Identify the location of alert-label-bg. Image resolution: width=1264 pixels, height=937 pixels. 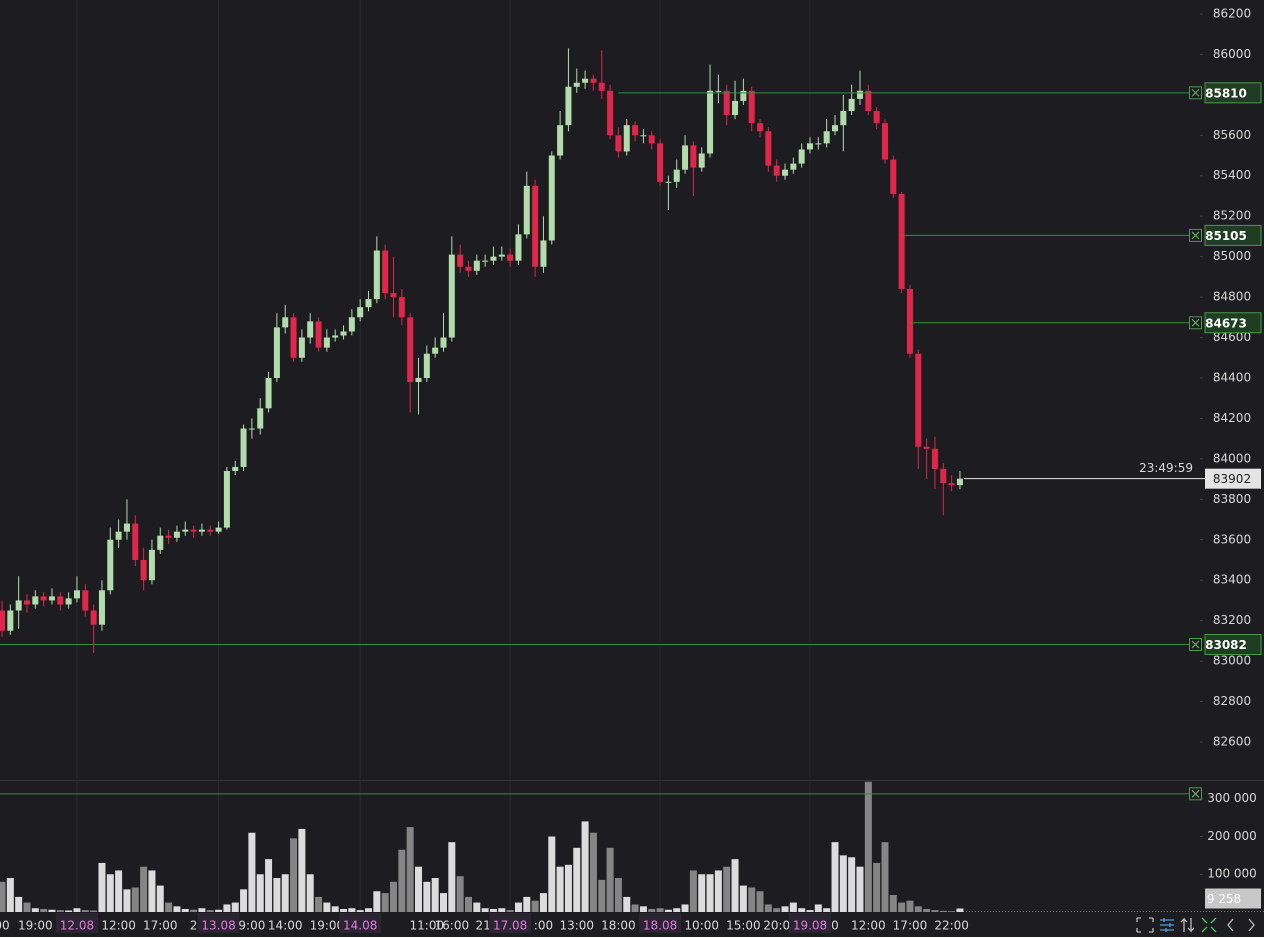
(1233, 645).